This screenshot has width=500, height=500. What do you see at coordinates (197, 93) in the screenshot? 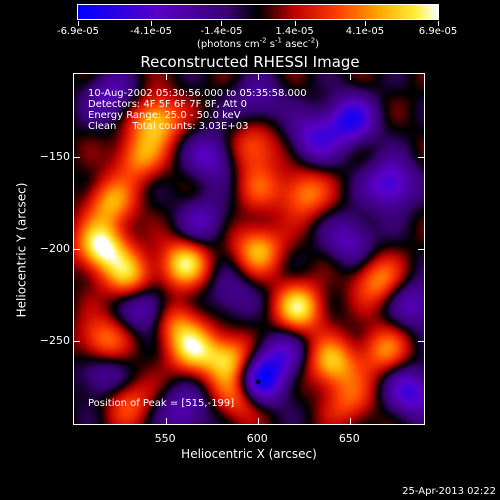
I see `annotation-time-range: 10-Aug-2002 05:30:56.000 to 05:35:58.000` at bounding box center [197, 93].